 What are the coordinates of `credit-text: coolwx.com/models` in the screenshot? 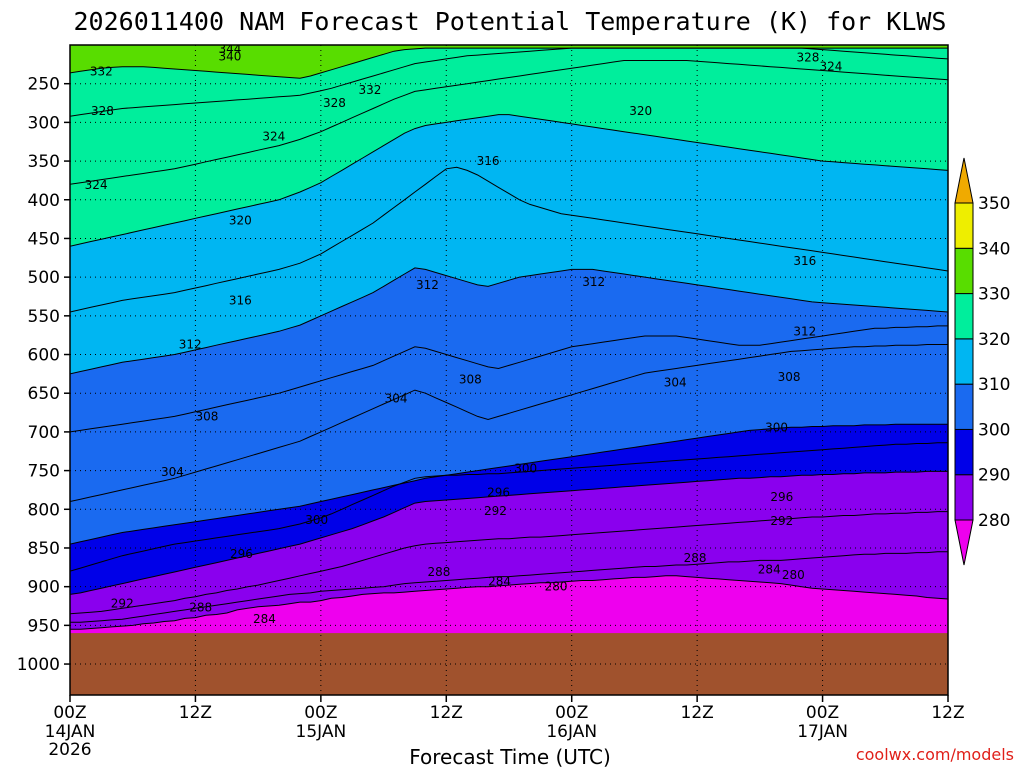 It's located at (935, 754).